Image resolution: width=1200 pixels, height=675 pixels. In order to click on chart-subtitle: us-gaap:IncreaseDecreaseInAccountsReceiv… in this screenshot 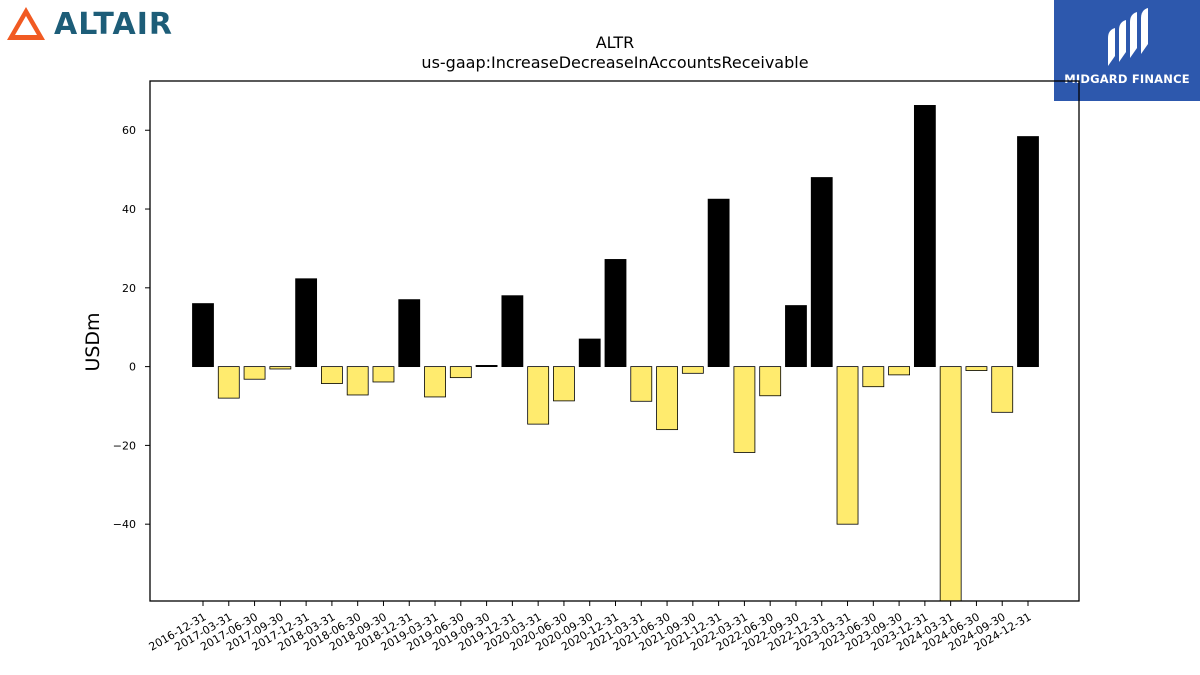, I will do `click(614, 62)`.